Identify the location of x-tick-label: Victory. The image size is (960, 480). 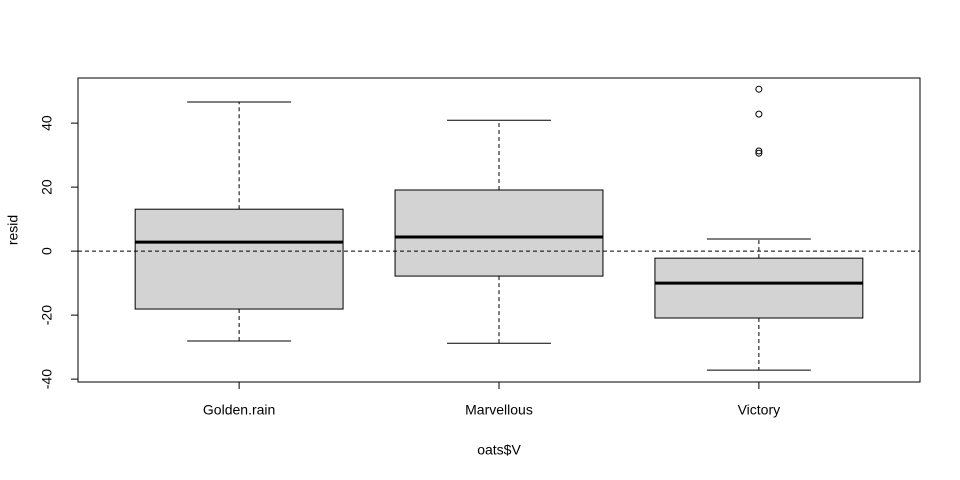
(759, 410).